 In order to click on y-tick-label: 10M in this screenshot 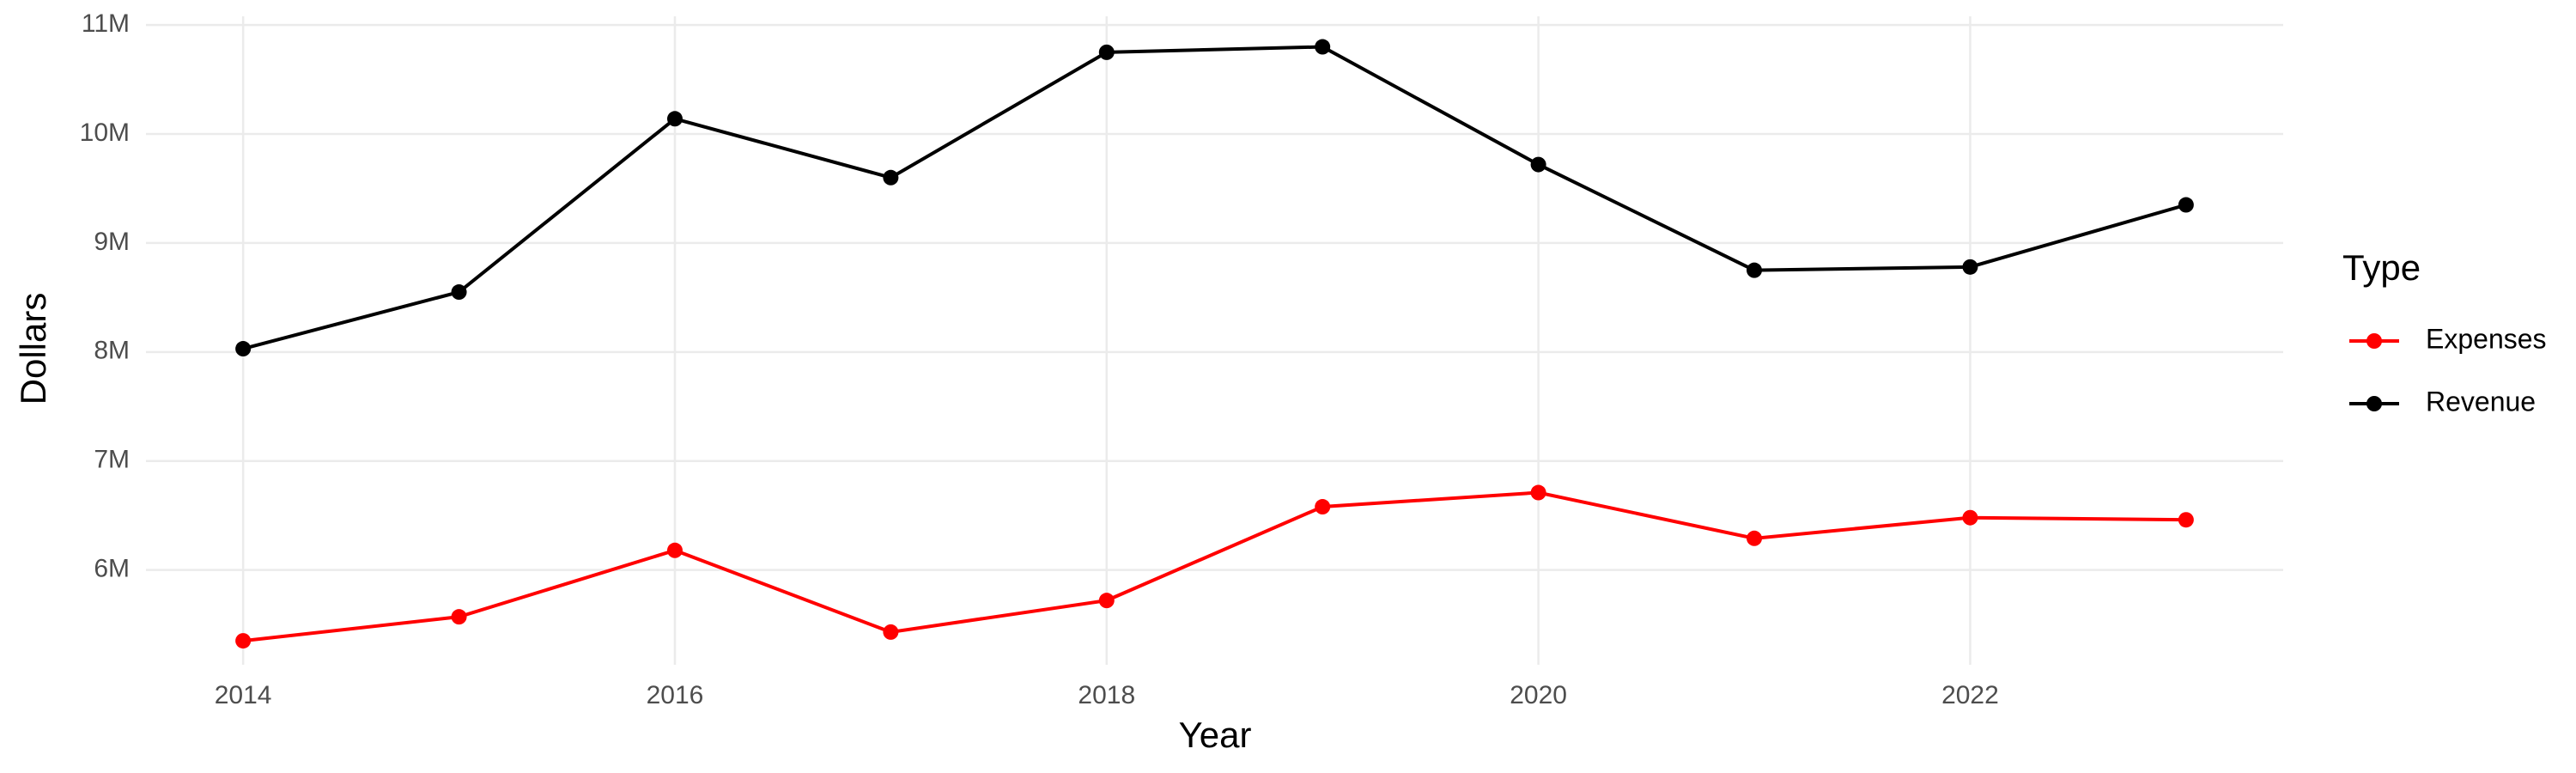, I will do `click(105, 133)`.